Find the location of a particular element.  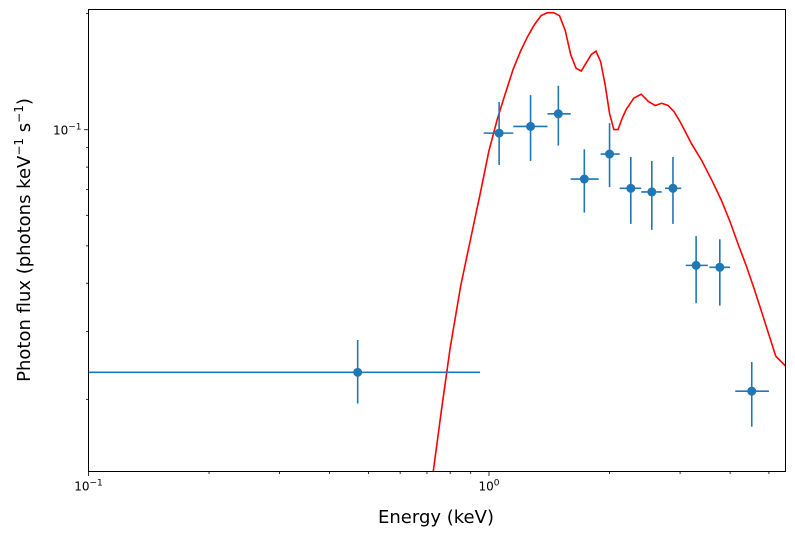

y-axis-label-lead: Photon flux (photons keV is located at coordinates (24, 268).